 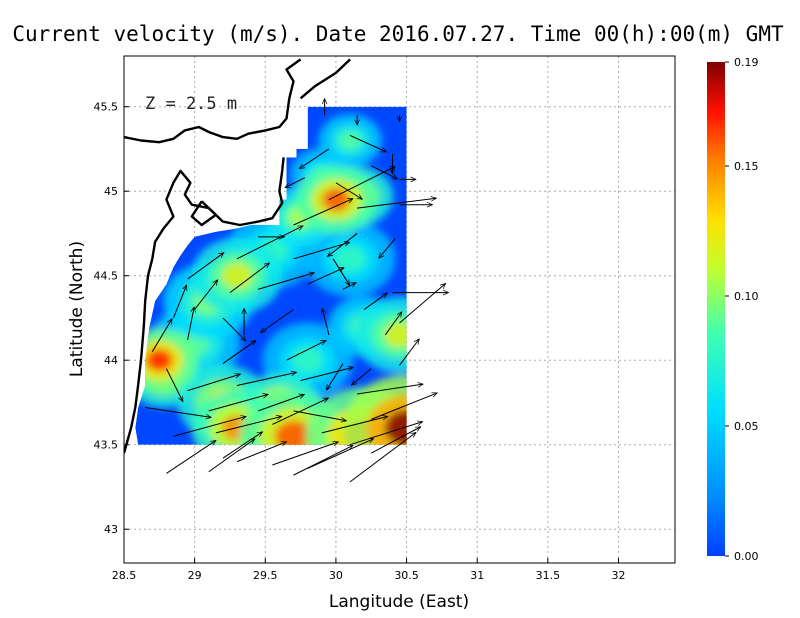 I want to click on y-tick-label: 43, so click(x=111, y=529).